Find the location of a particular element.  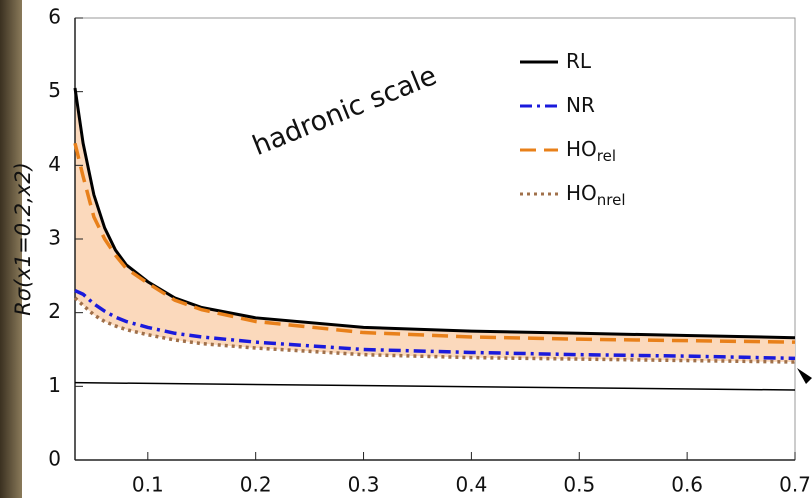

y-axis-label: Rσ(x1=0.2,x2) is located at coordinates (23, 239).